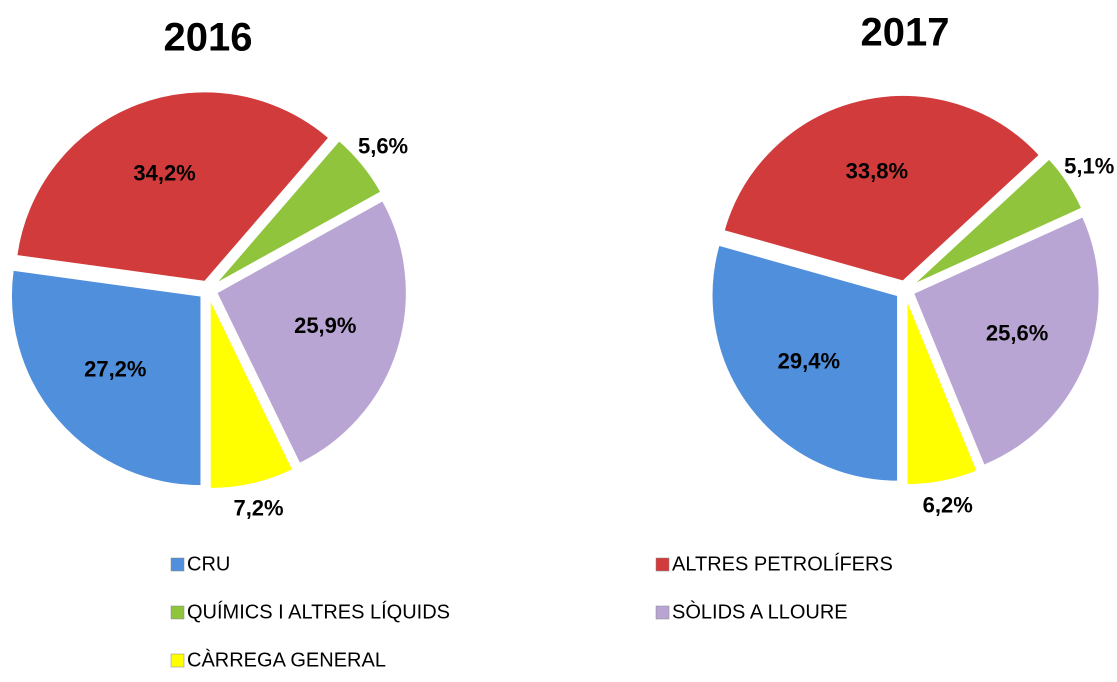  I want to click on data-label: 27,2%, so click(115, 369).